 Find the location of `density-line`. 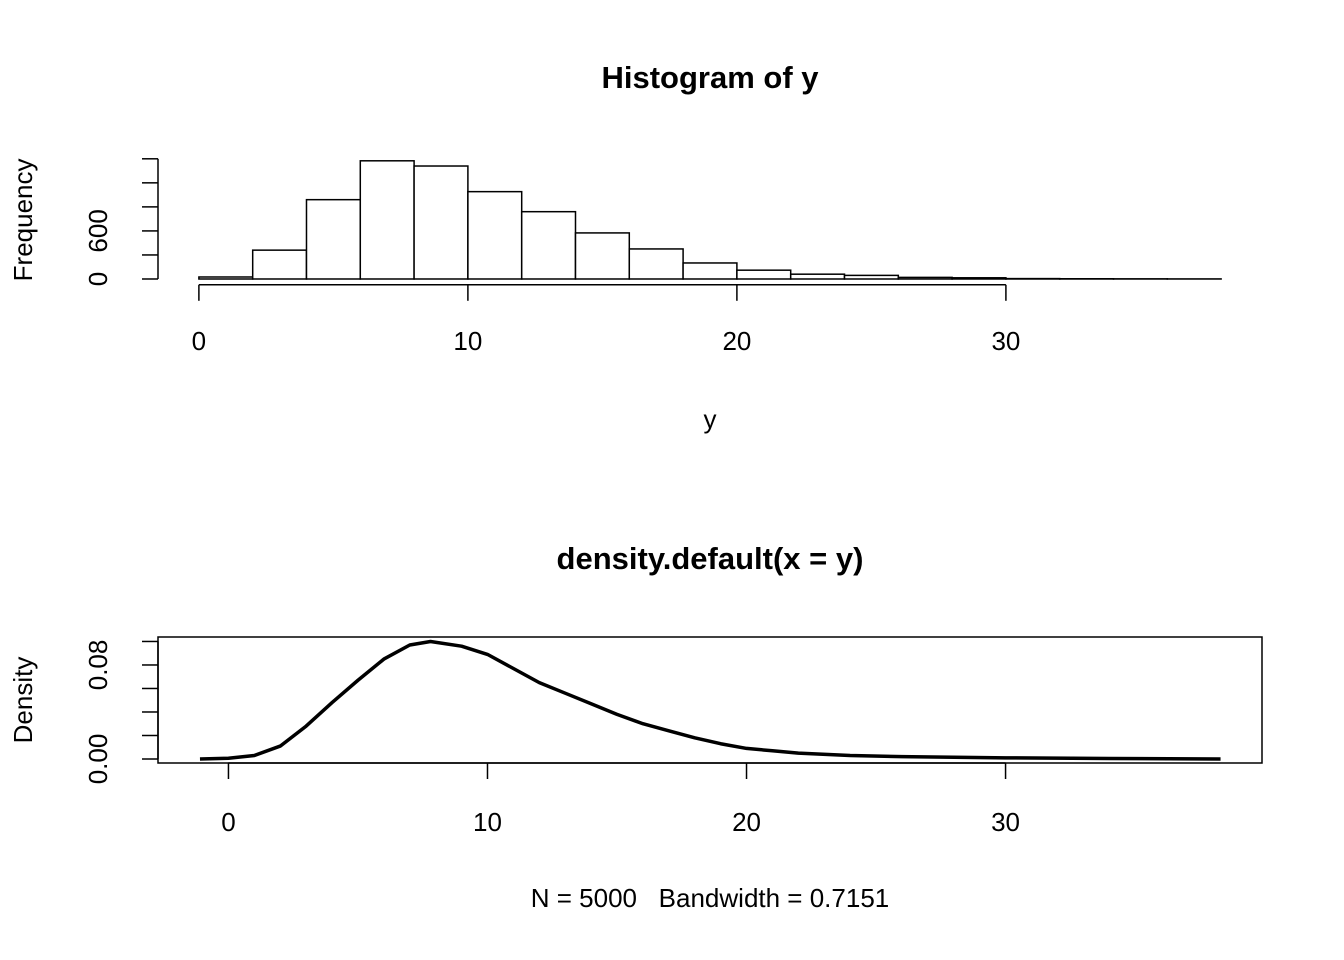

density-line is located at coordinates (710, 700).